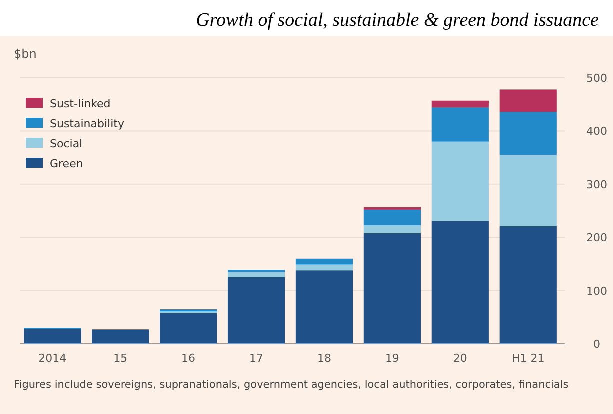 This screenshot has width=613, height=414. I want to click on legend-label: Sust-linked, so click(80, 104).